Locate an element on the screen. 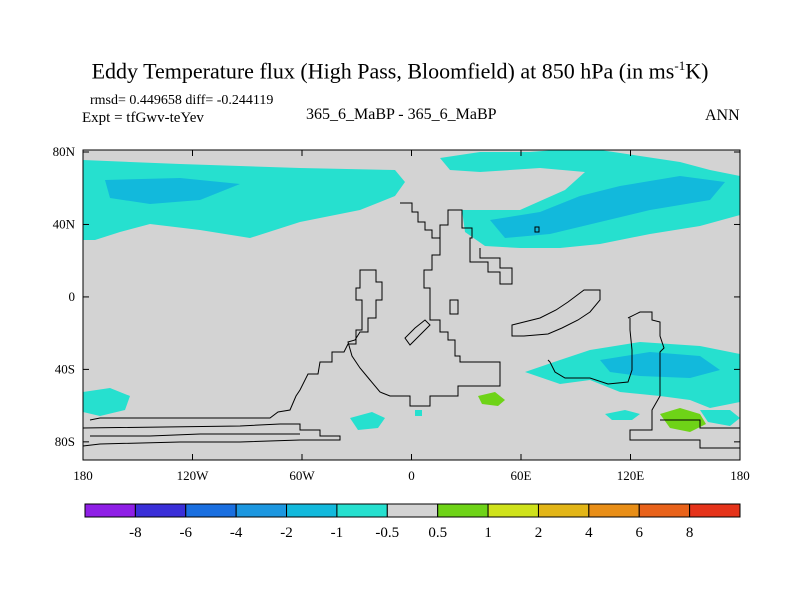 This screenshot has height=600, width=800. coastline-south-west is located at coordinates (195, 435).